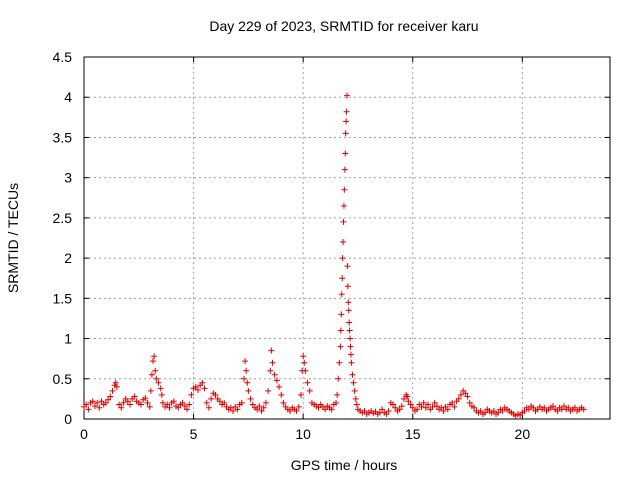 The image size is (640, 480). Describe the element at coordinates (68, 258) in the screenshot. I see `y-tick-label: 2` at that location.